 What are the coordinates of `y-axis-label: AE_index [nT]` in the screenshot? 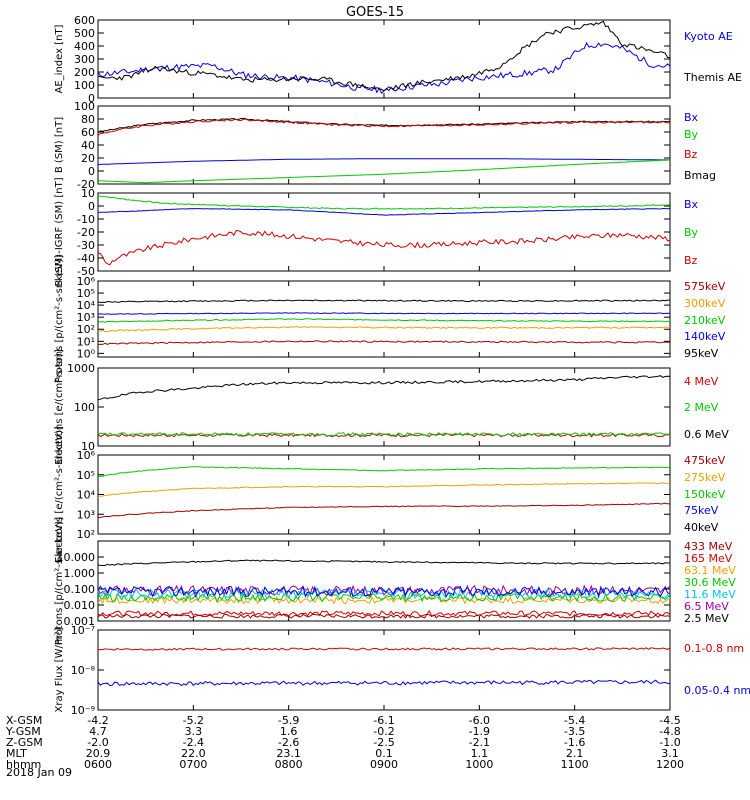 It's located at (59, 58).